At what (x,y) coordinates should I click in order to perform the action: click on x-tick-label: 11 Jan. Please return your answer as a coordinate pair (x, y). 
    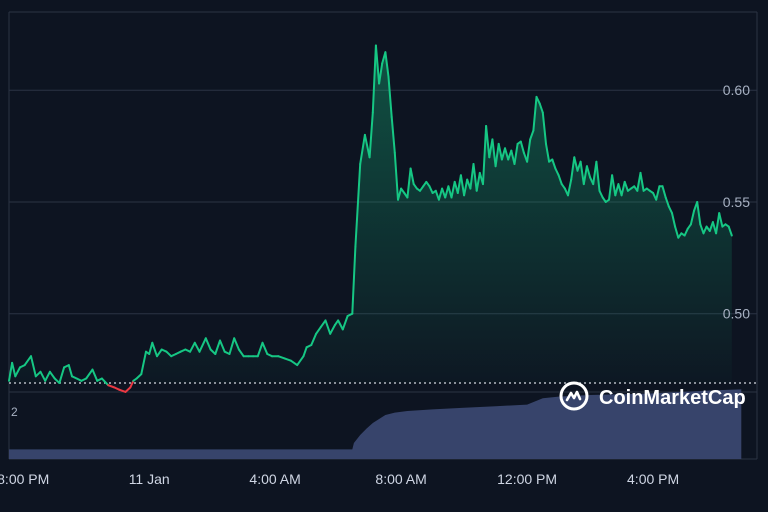
    Looking at the image, I should click on (149, 479).